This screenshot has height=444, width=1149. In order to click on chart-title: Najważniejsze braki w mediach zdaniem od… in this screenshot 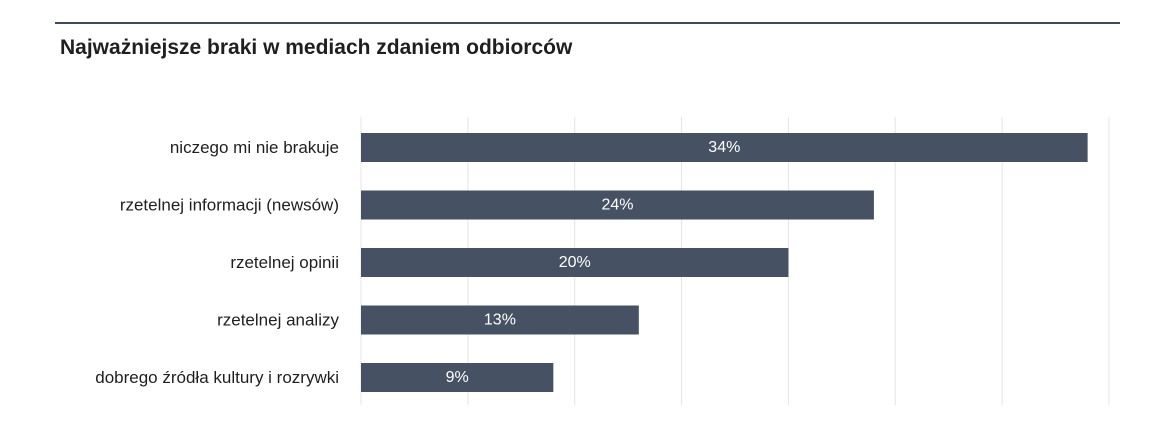, I will do `click(316, 47)`.